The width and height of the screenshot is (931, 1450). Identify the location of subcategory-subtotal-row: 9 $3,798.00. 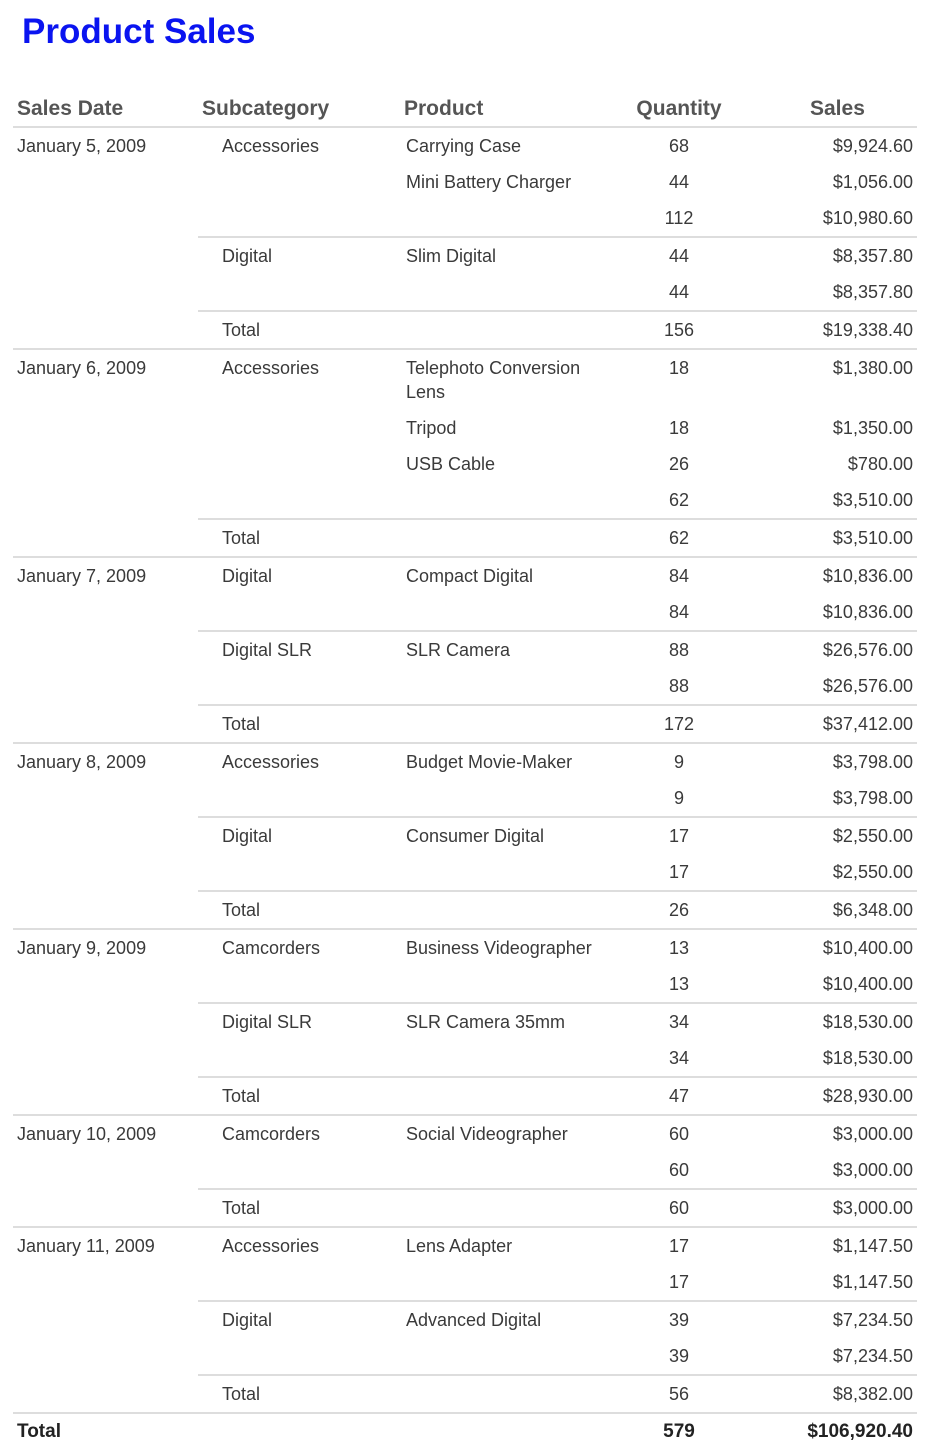
(465, 799).